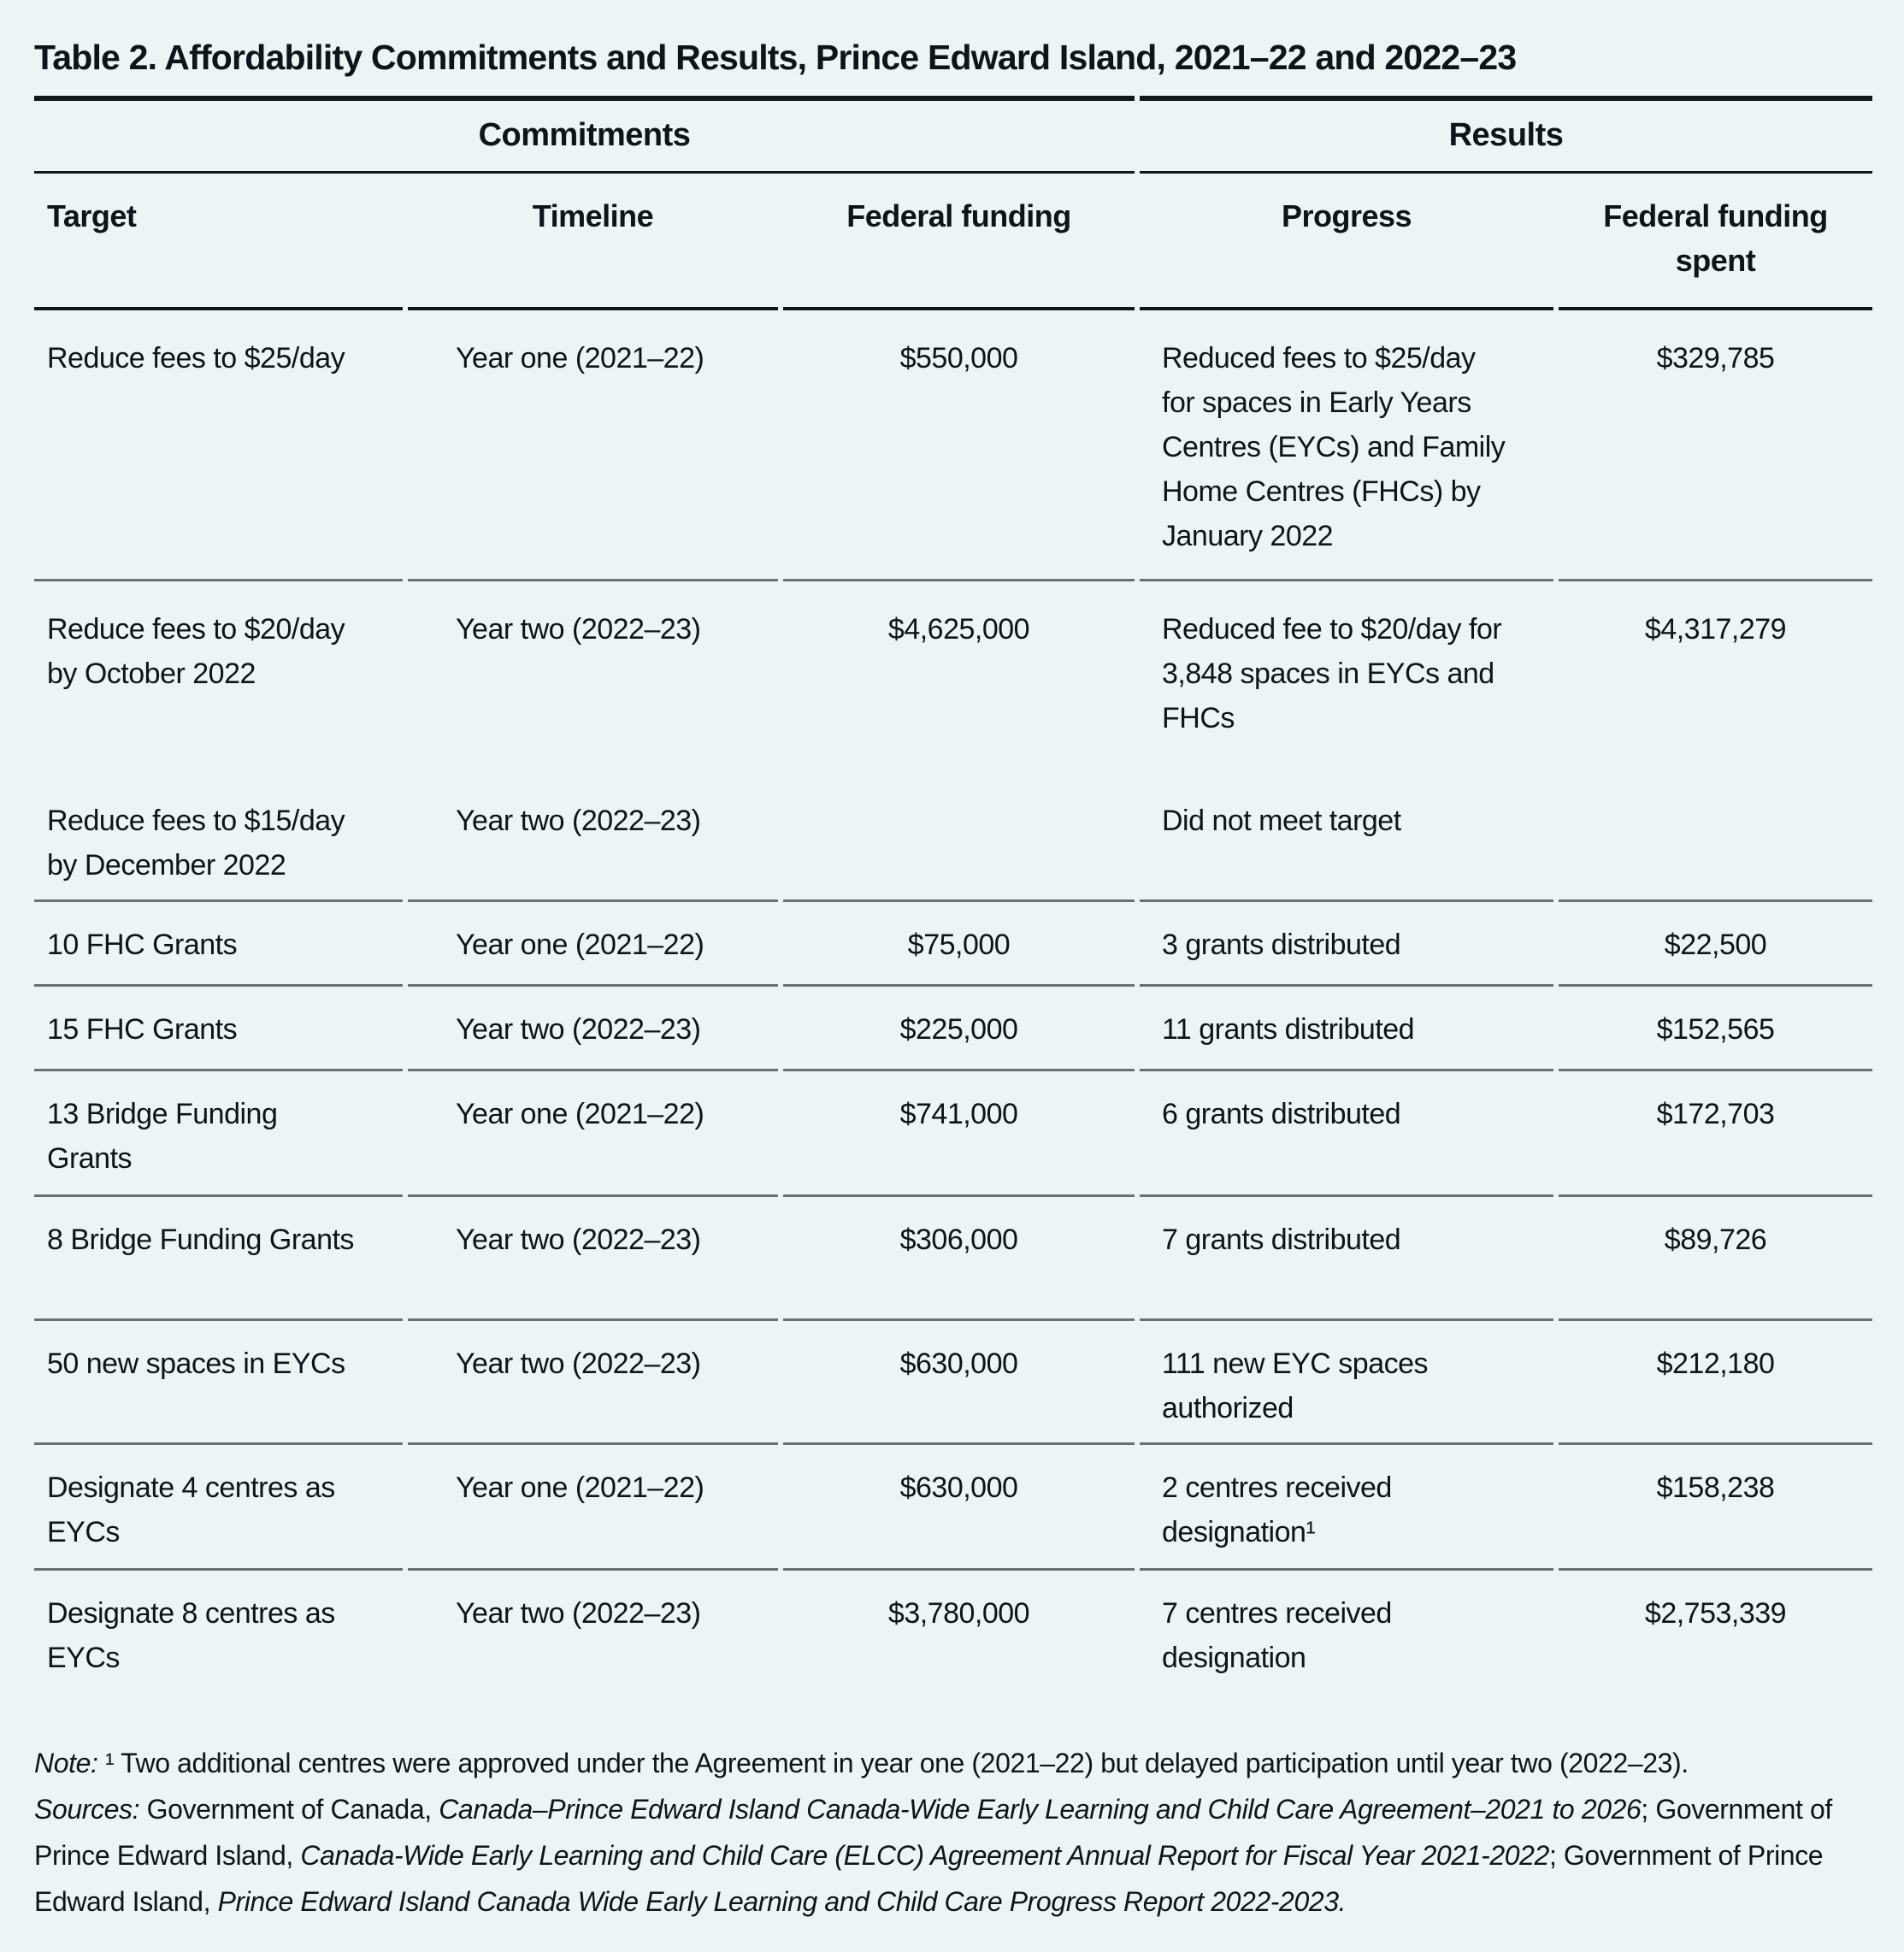 This screenshot has height=1952, width=1904. Describe the element at coordinates (1715, 358) in the screenshot. I see `cell-funding-spent: $329,785` at that location.